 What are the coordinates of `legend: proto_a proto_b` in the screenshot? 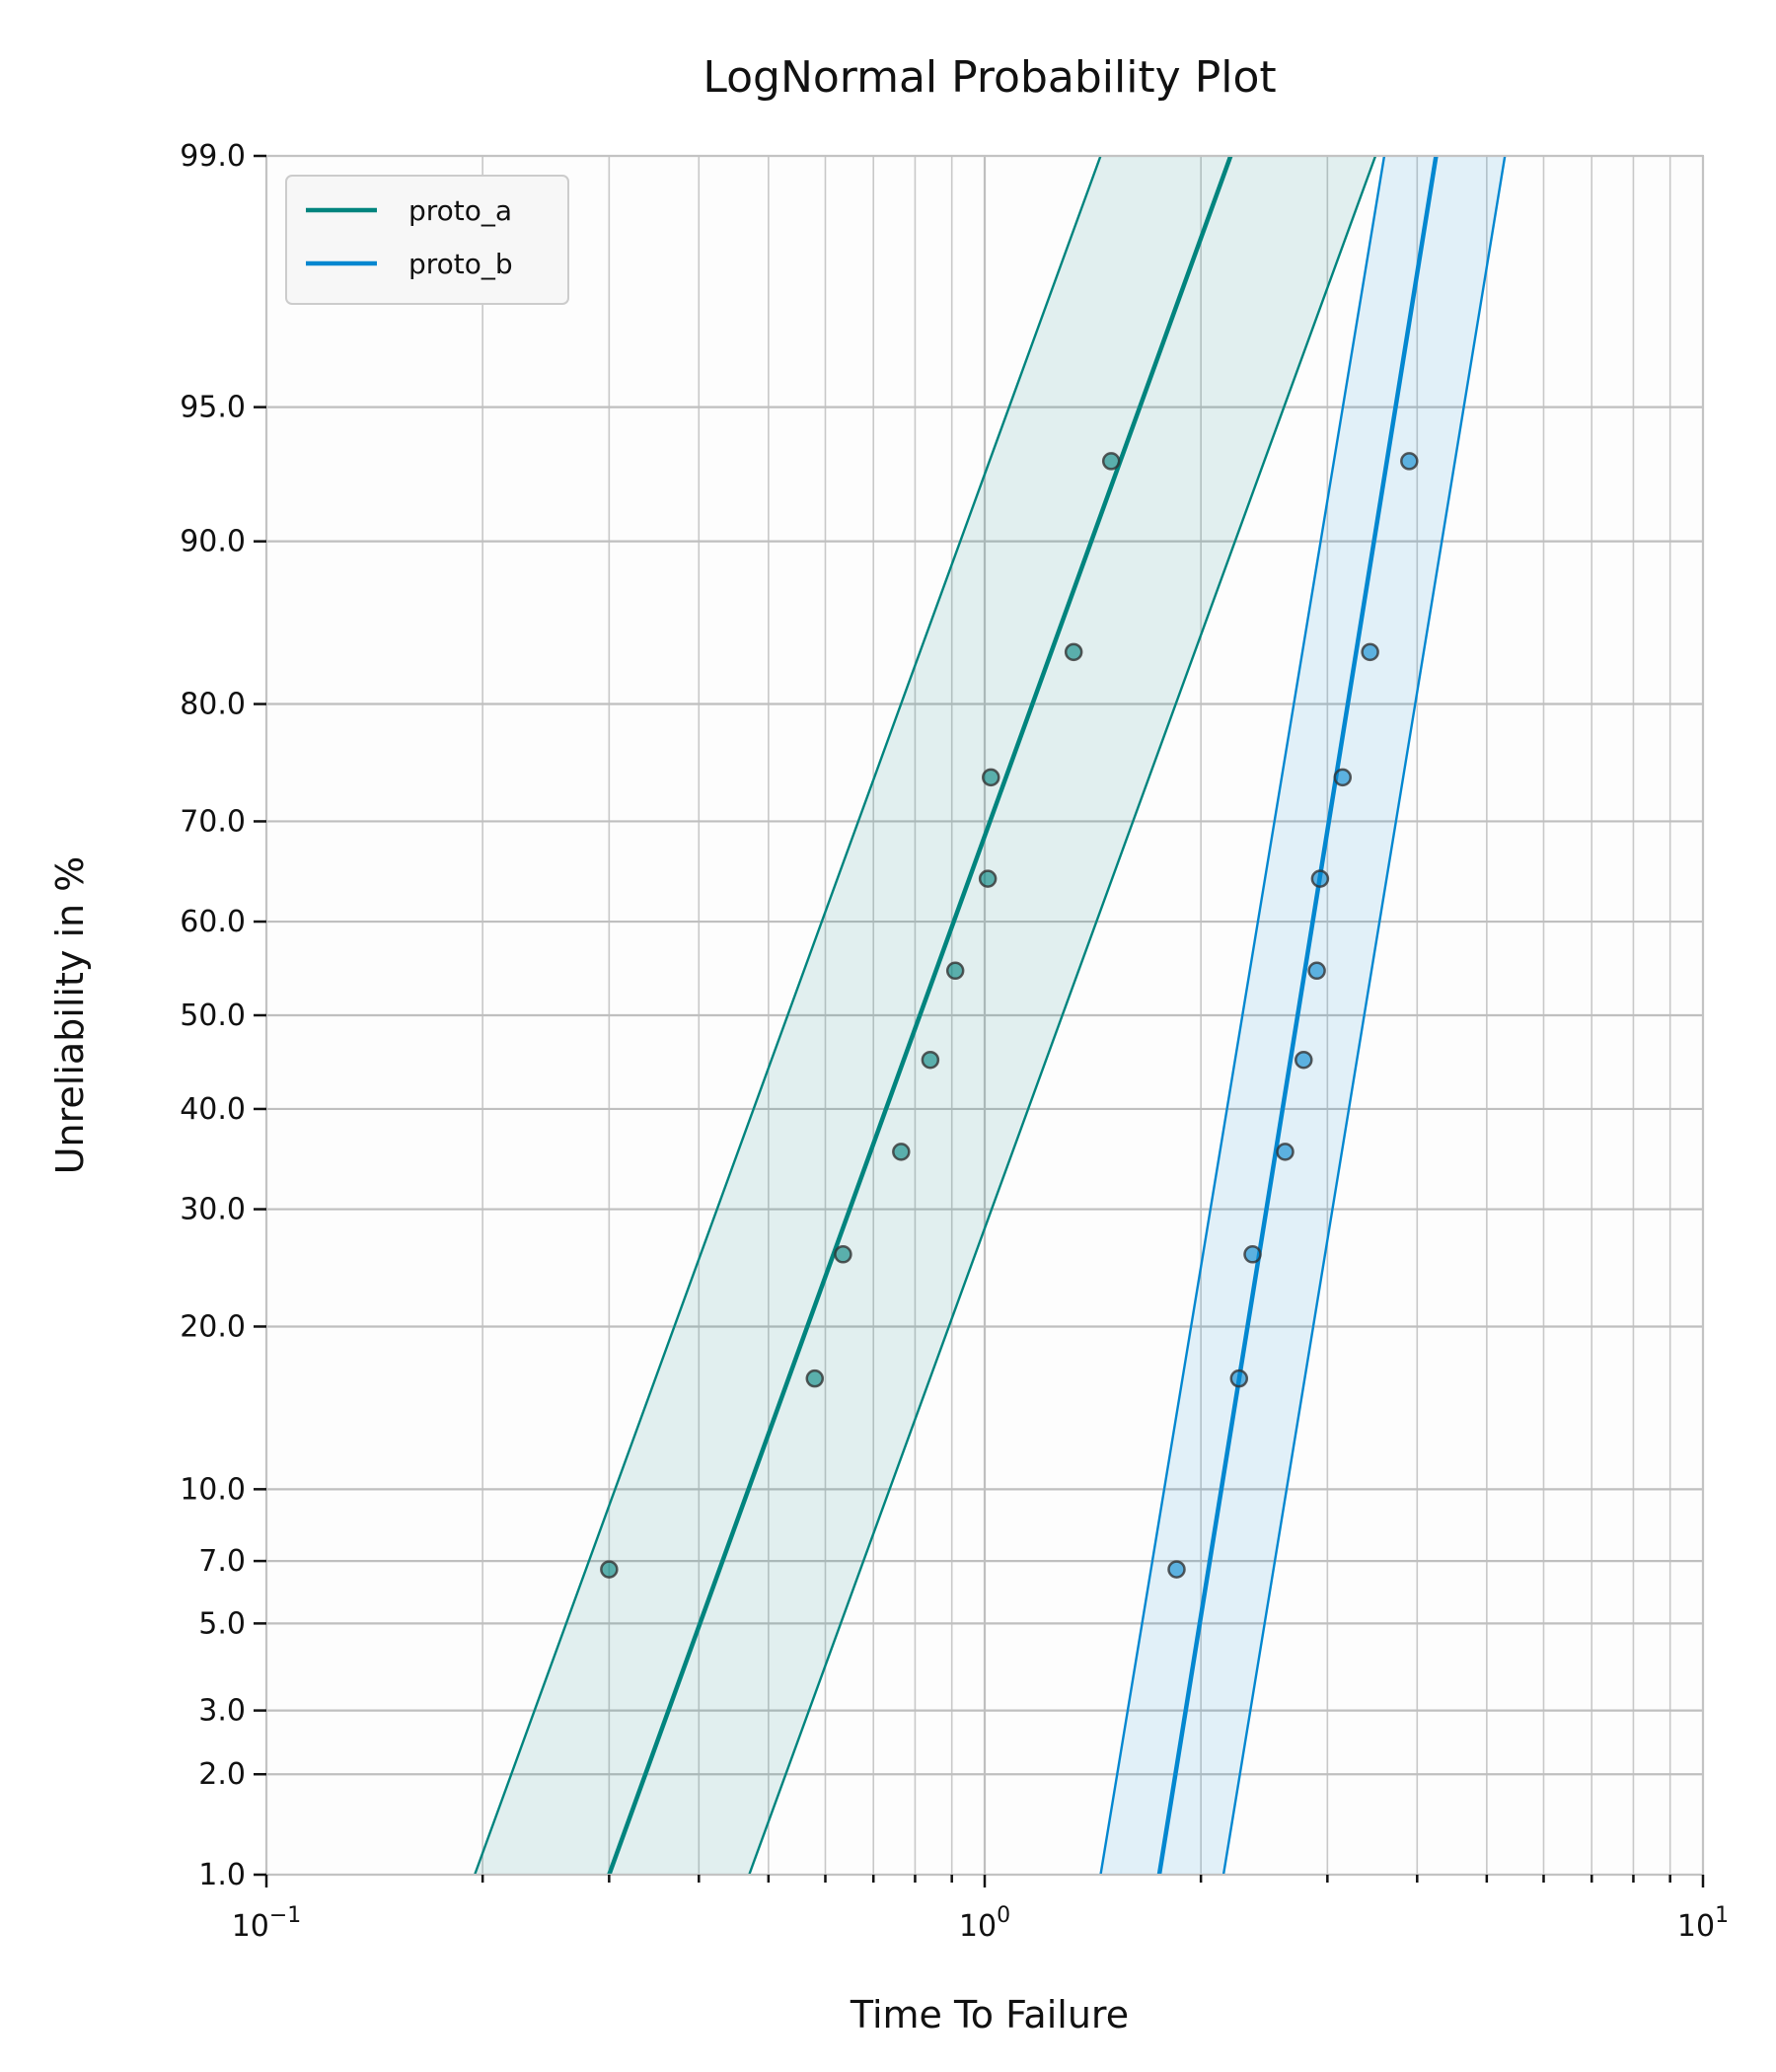 It's located at (427, 240).